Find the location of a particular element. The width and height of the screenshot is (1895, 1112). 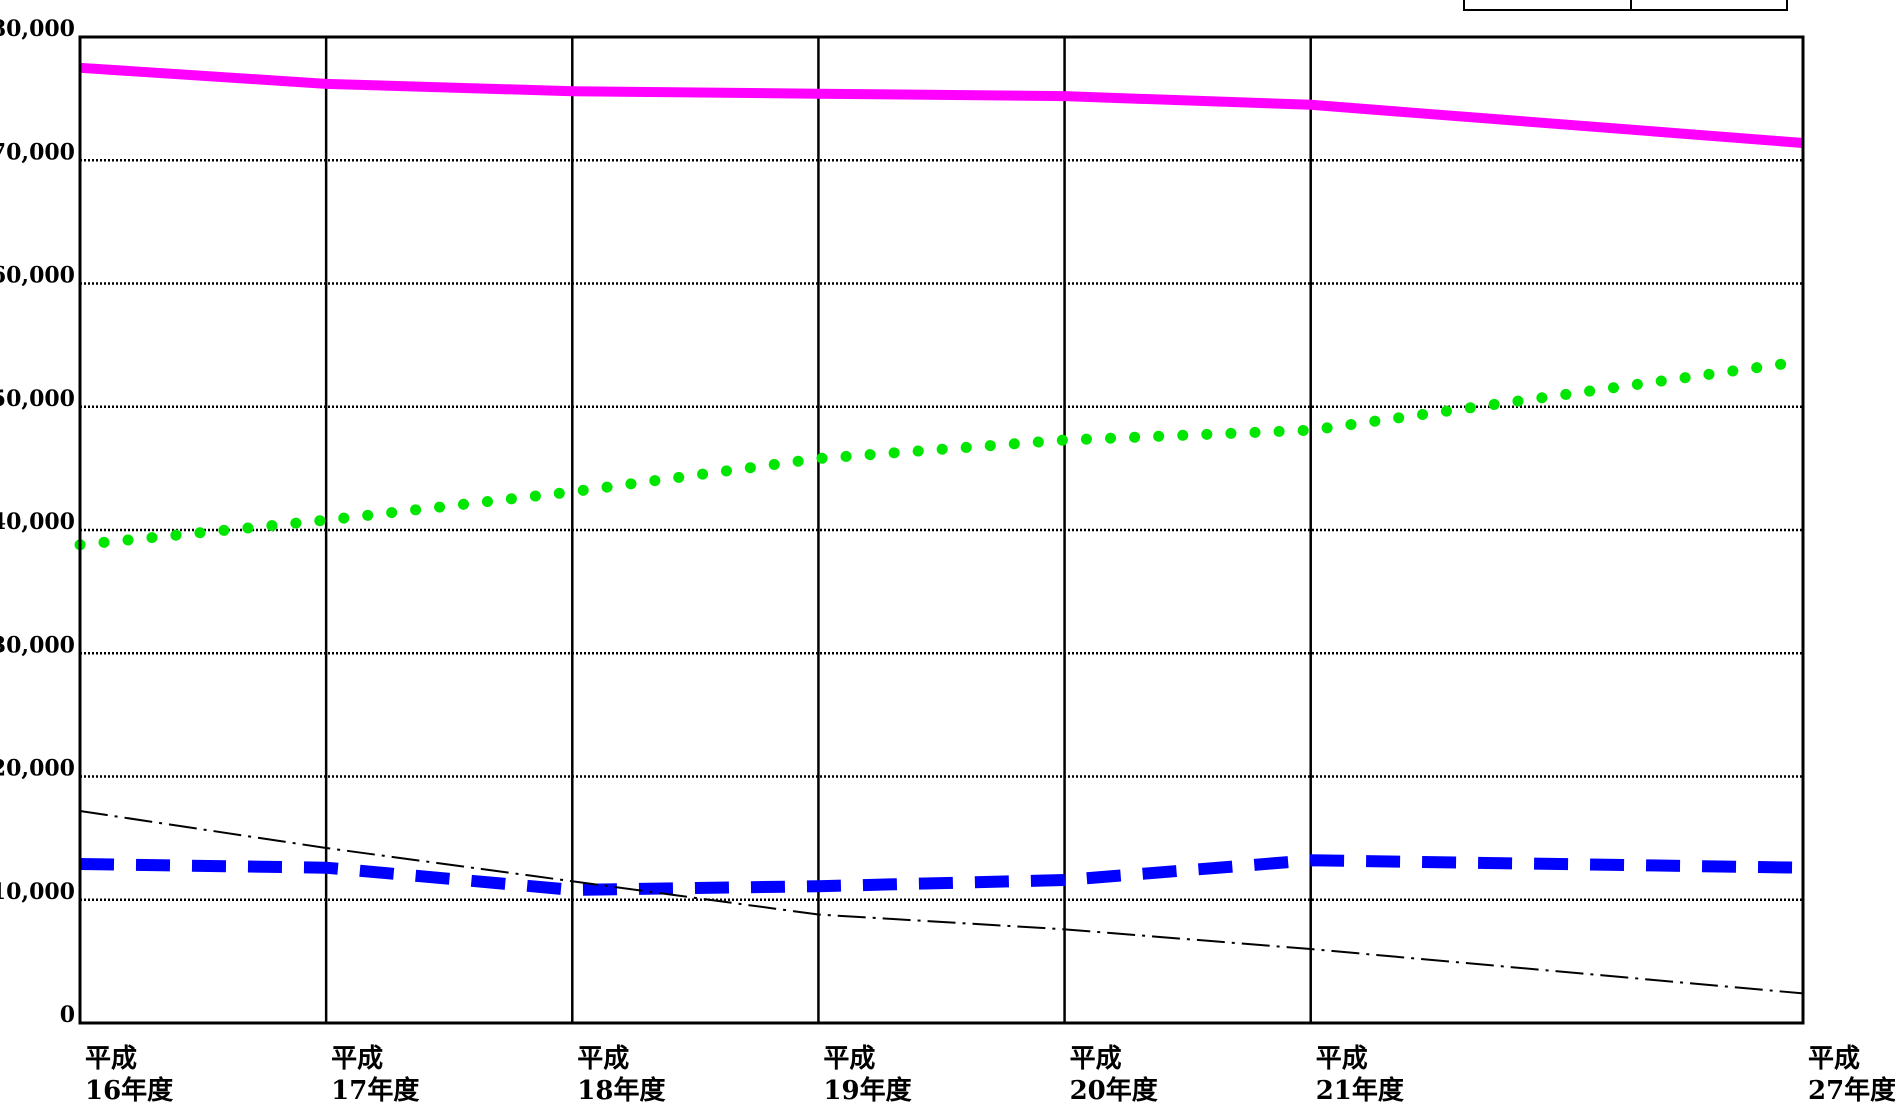

y-tick-label: 10,000 is located at coordinates (37, 892).